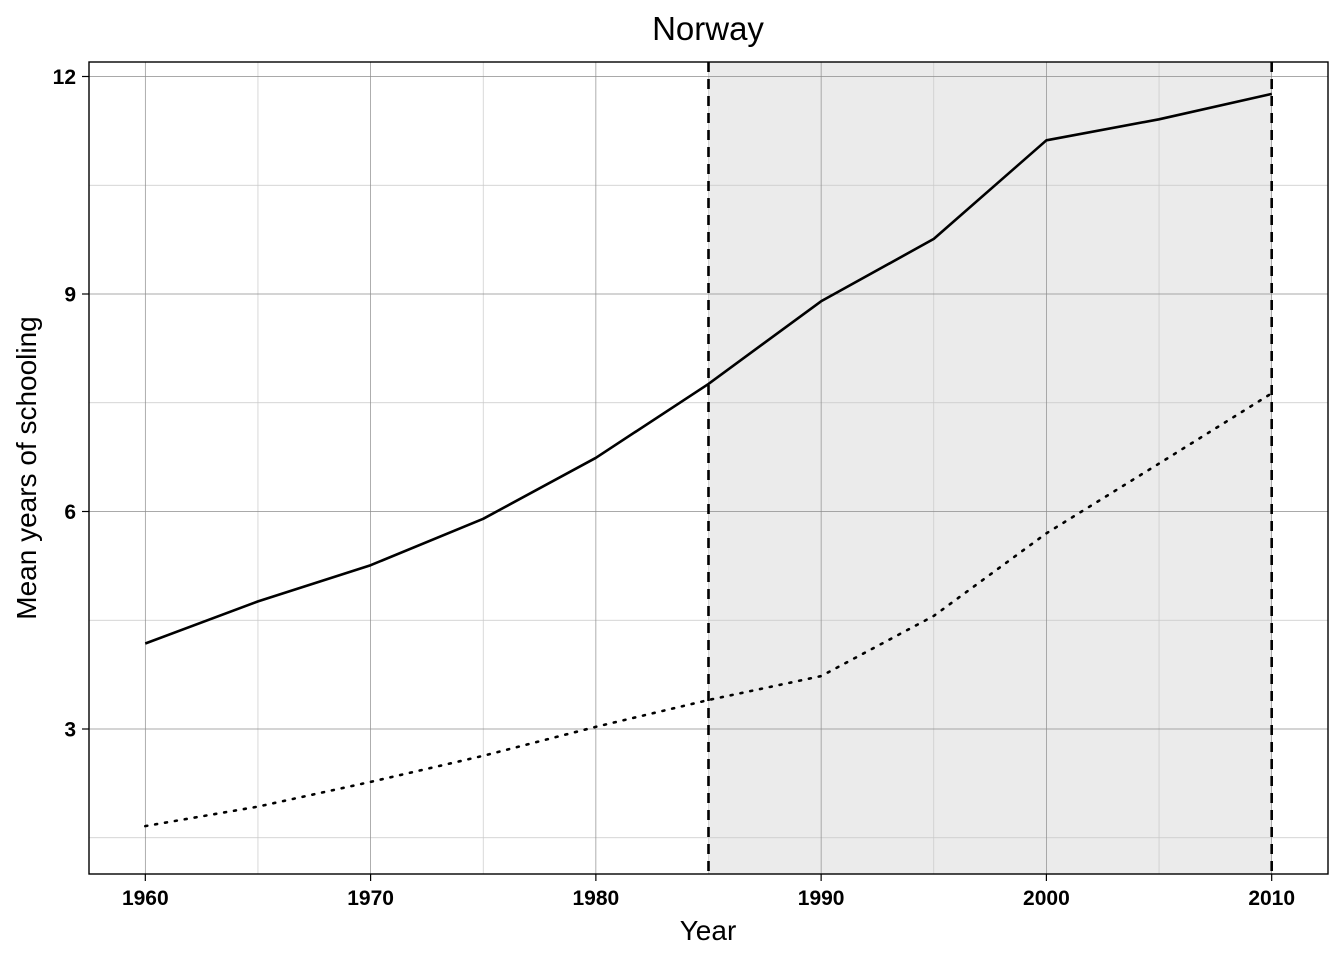 The image size is (1344, 960). What do you see at coordinates (1046, 898) in the screenshot?
I see `x-tick-label: 2000` at bounding box center [1046, 898].